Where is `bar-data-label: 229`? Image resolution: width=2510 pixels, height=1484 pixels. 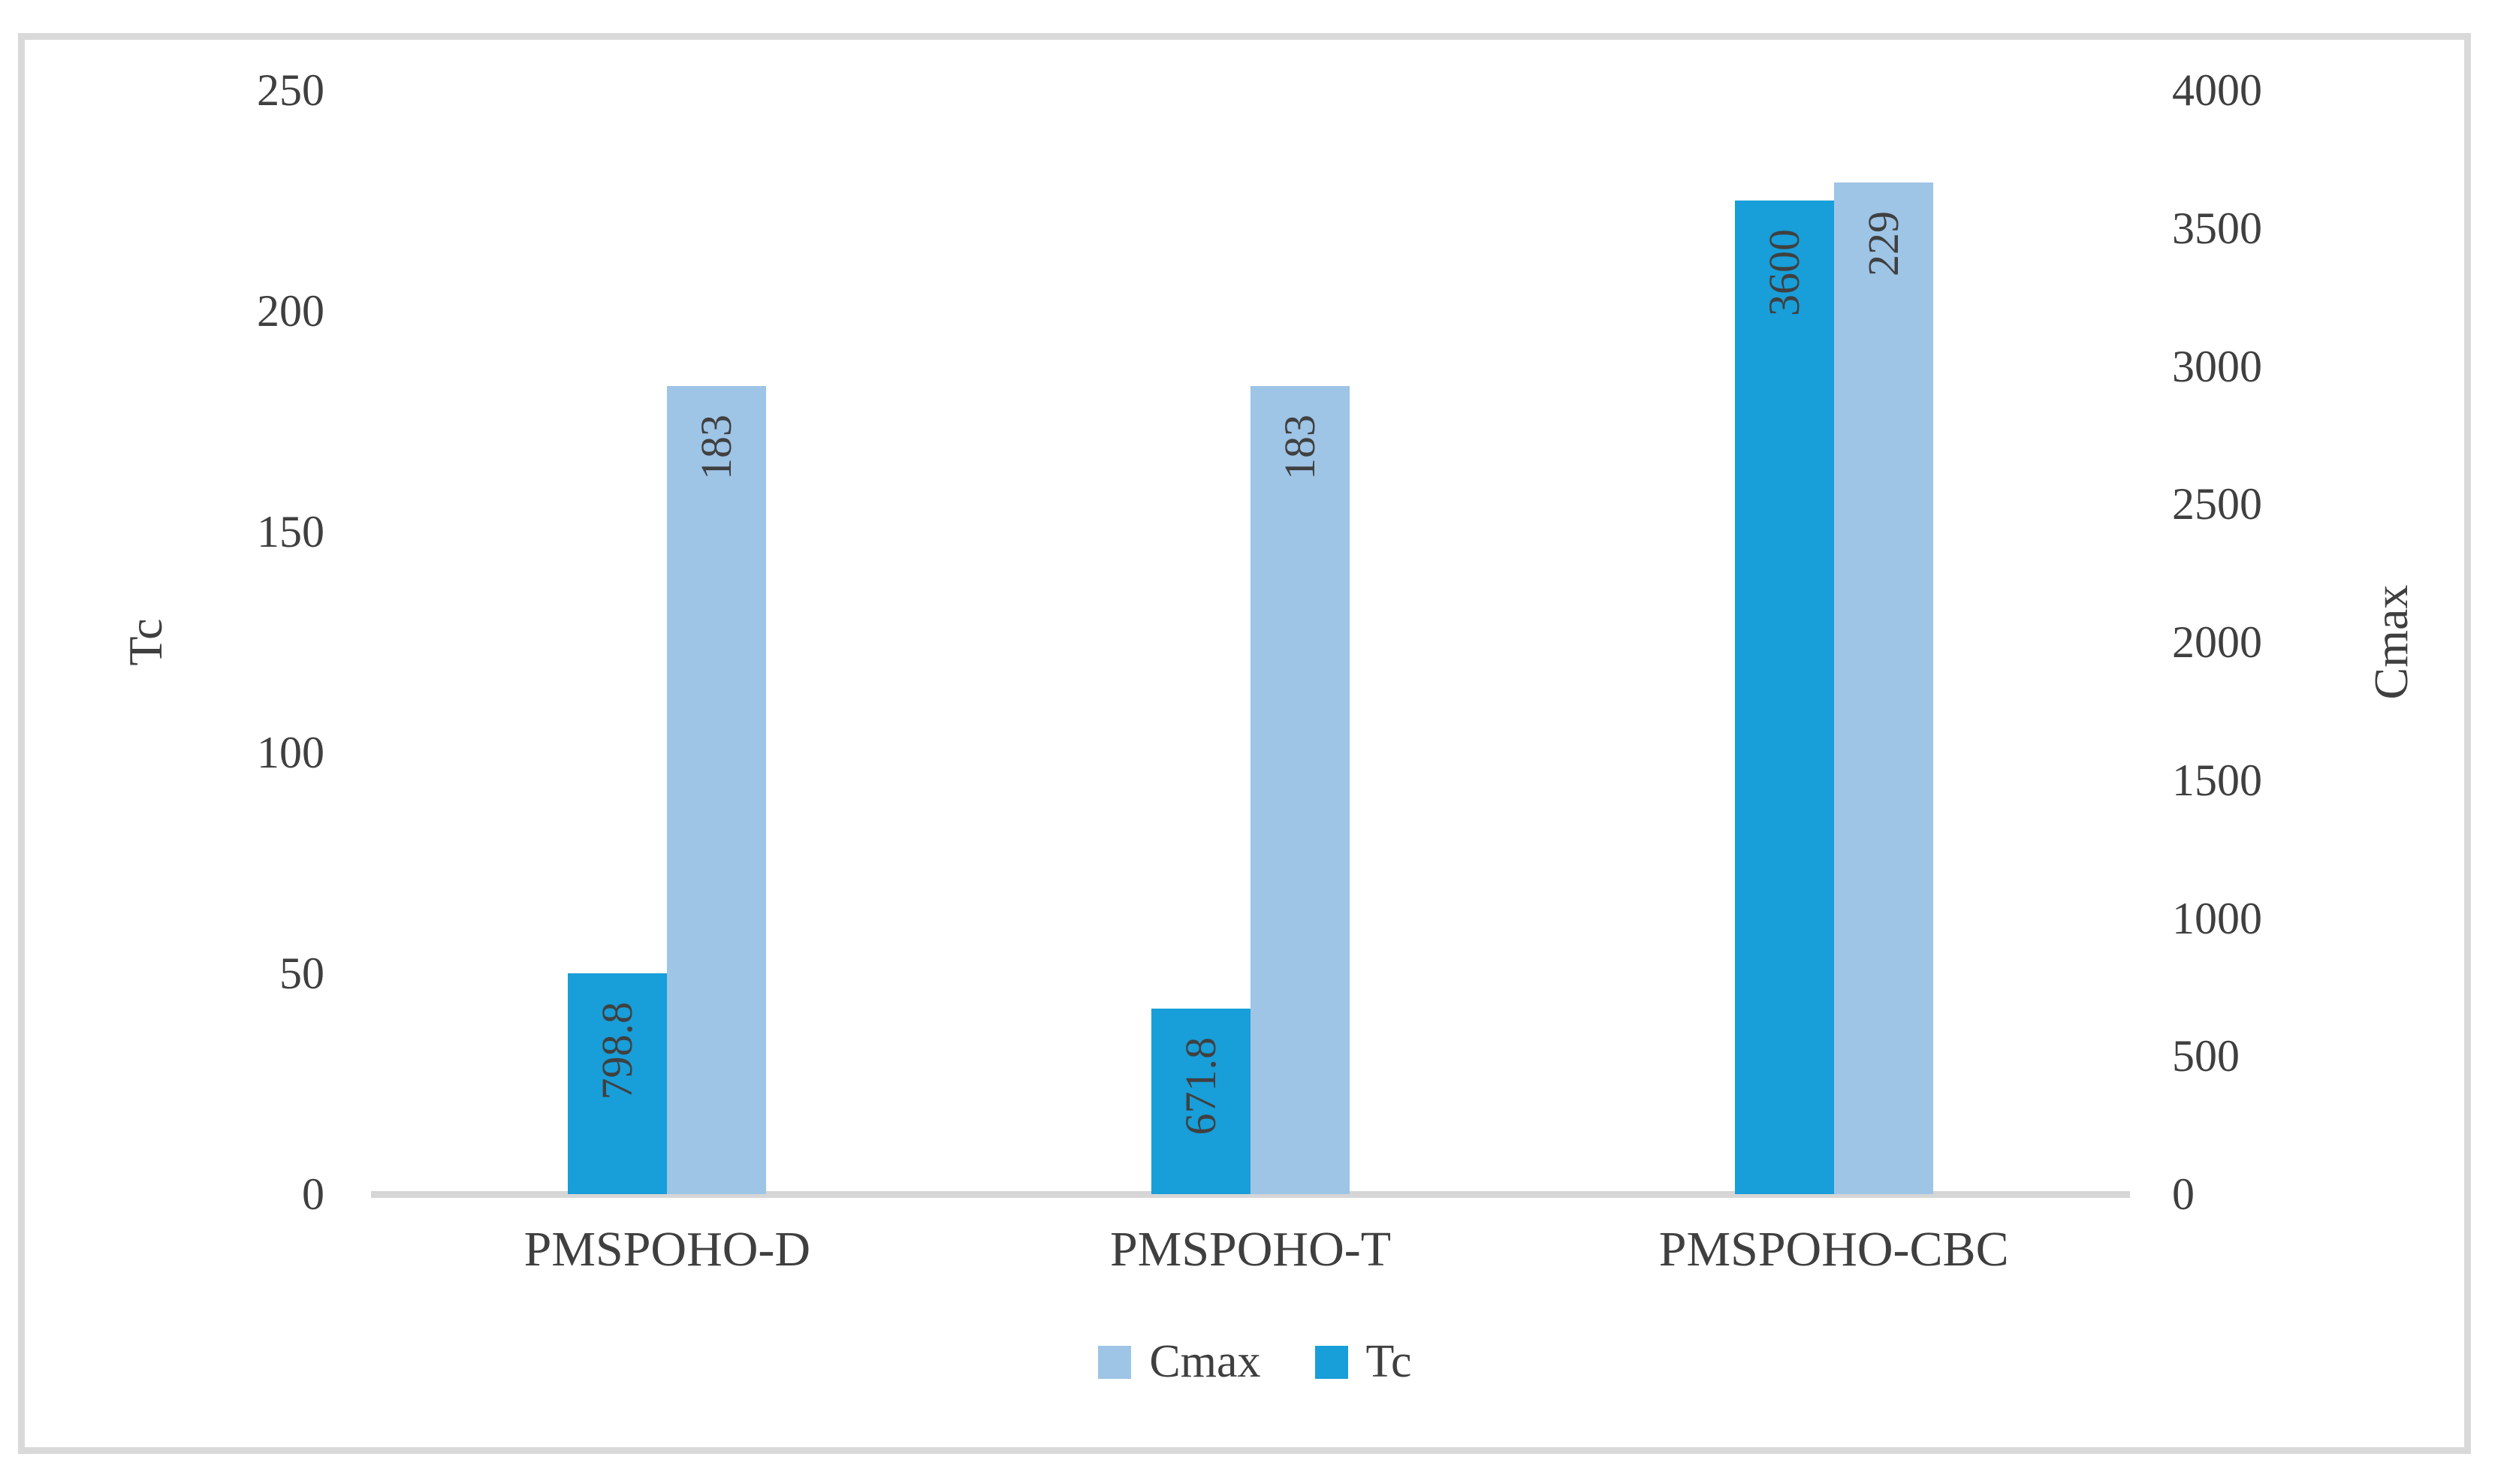 bar-data-label: 229 is located at coordinates (1883, 244).